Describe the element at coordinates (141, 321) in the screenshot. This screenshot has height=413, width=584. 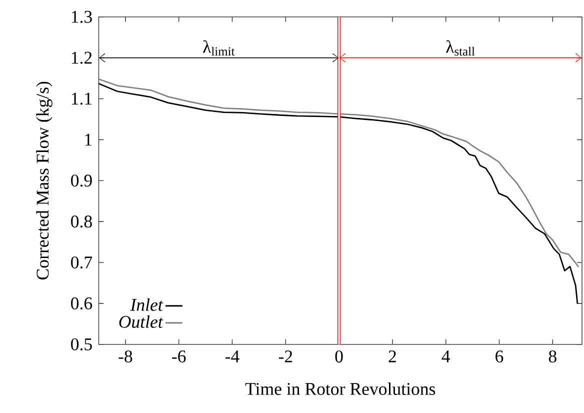
I see `legend-label: Outlet` at that location.